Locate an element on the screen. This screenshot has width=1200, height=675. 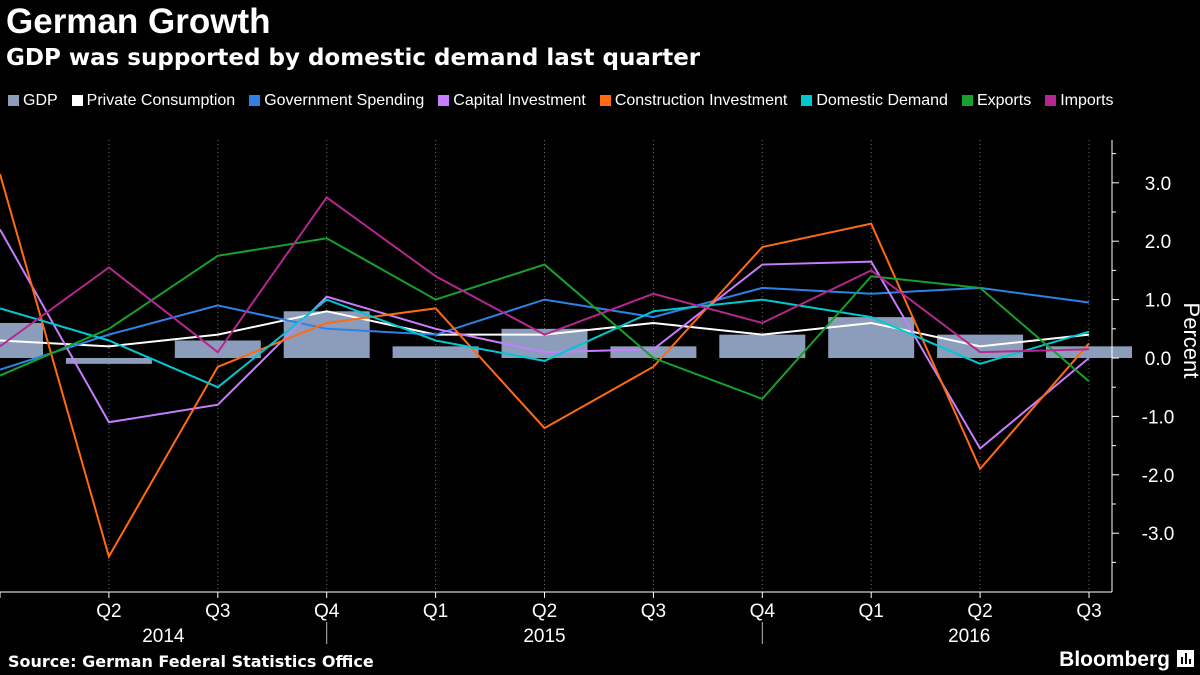
legend-item-domestic-demand: Domestic Demand is located at coordinates (874, 101).